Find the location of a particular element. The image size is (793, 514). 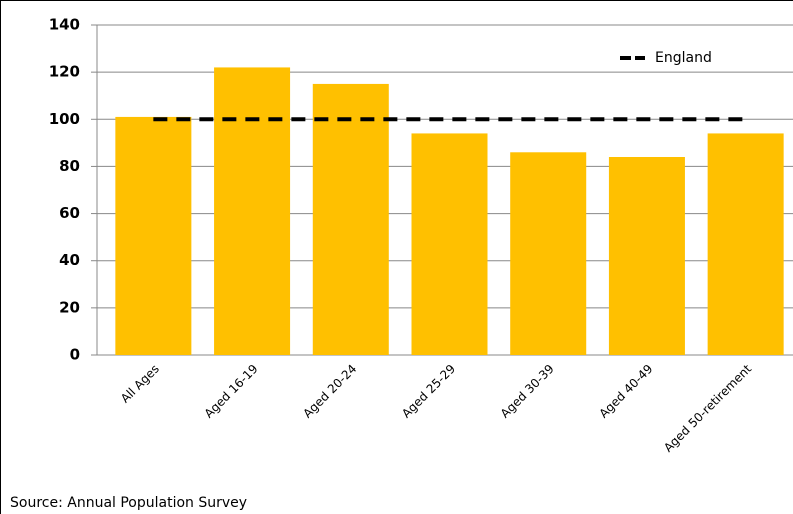

y-tick-label: 120 is located at coordinates (64, 72).